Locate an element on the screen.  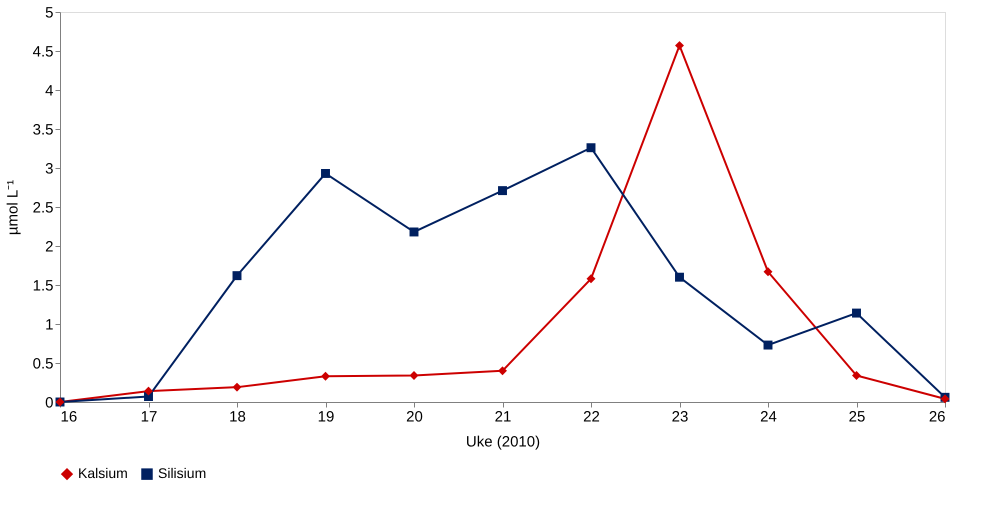
x-tick-label: 25 is located at coordinates (857, 417).